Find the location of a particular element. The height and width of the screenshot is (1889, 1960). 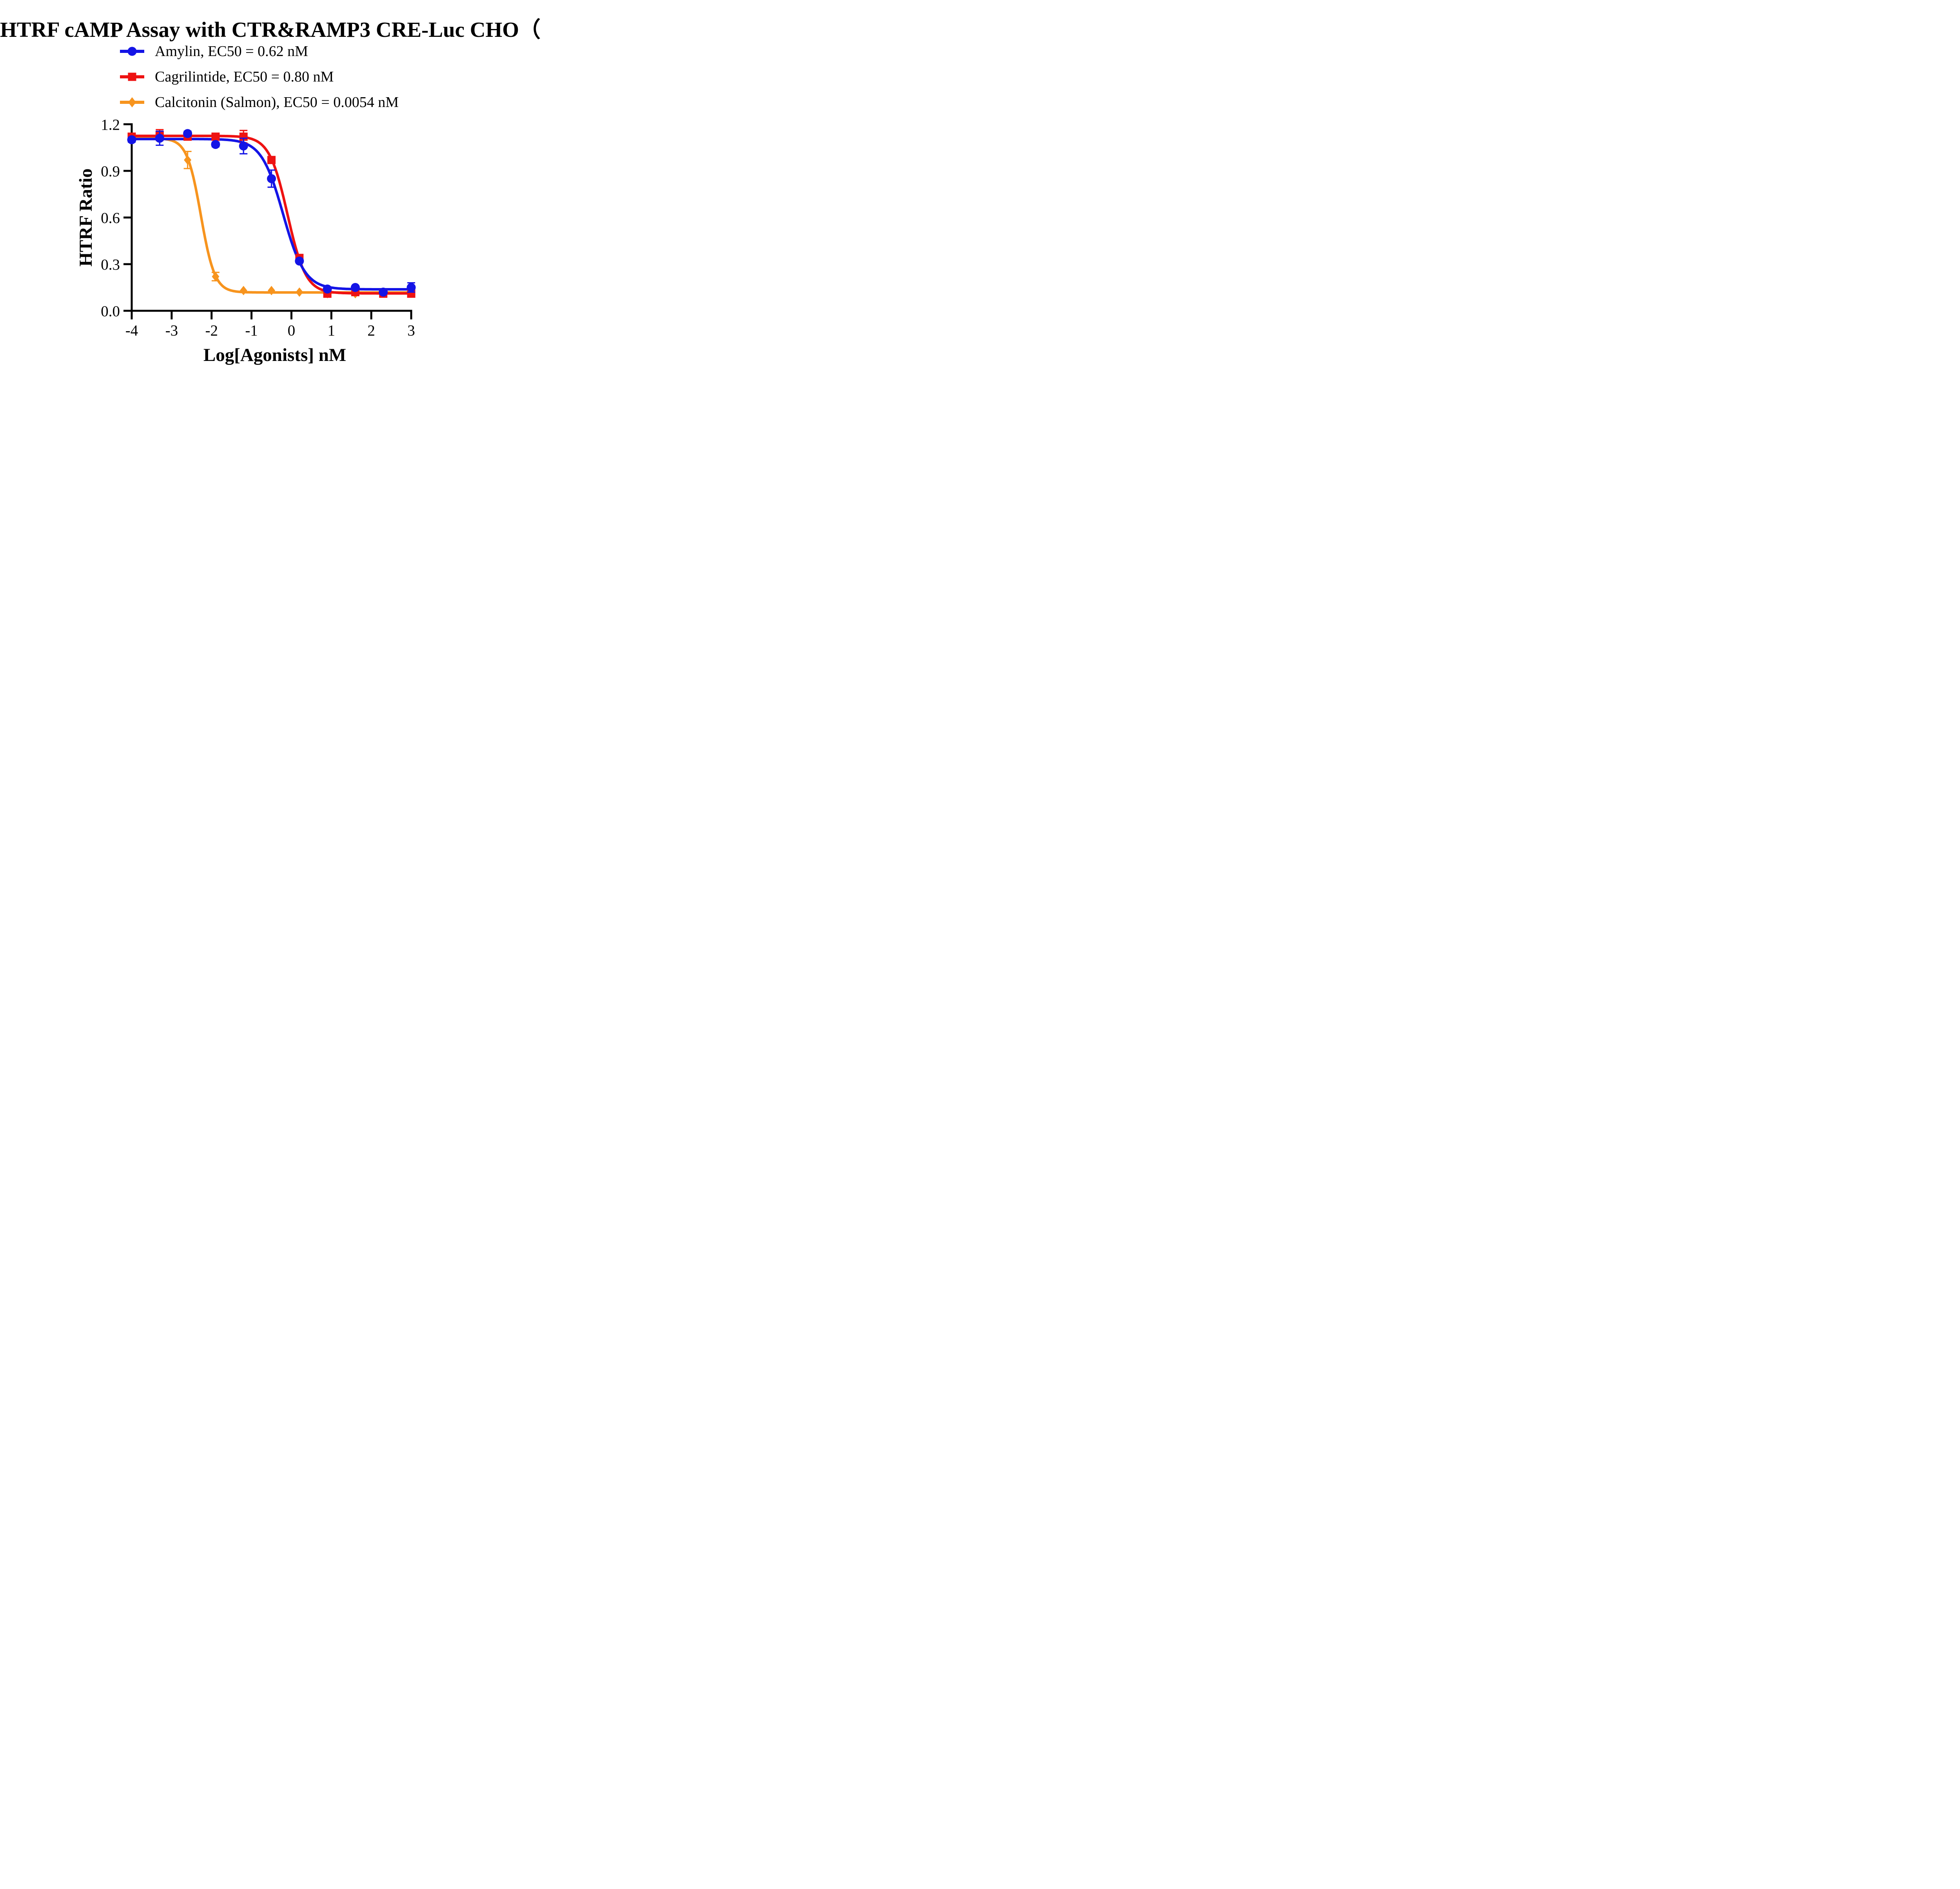

legend-item-label: Amylin, EC50 = 0.62 nM is located at coordinates (231, 51).